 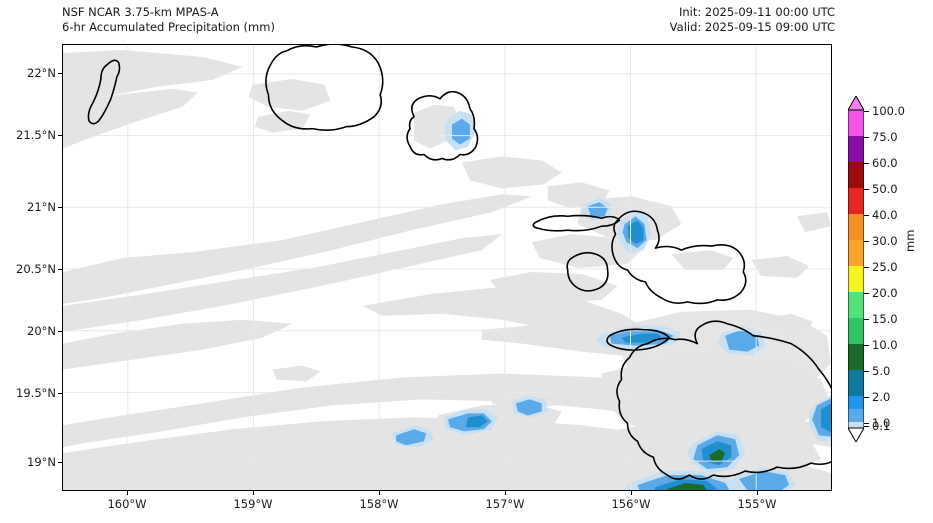 What do you see at coordinates (679, 257) in the screenshot?
I see `coastline-maui` at bounding box center [679, 257].